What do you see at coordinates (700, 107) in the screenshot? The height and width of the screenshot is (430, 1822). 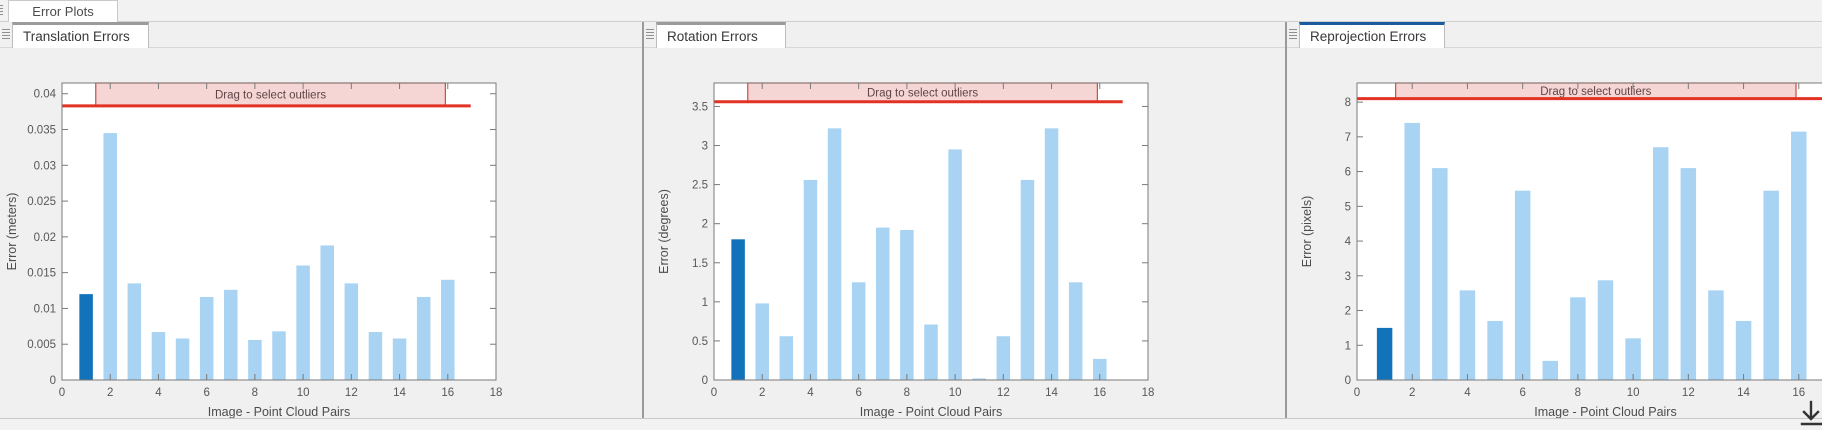 I see `y-tick-label: 3.5` at bounding box center [700, 107].